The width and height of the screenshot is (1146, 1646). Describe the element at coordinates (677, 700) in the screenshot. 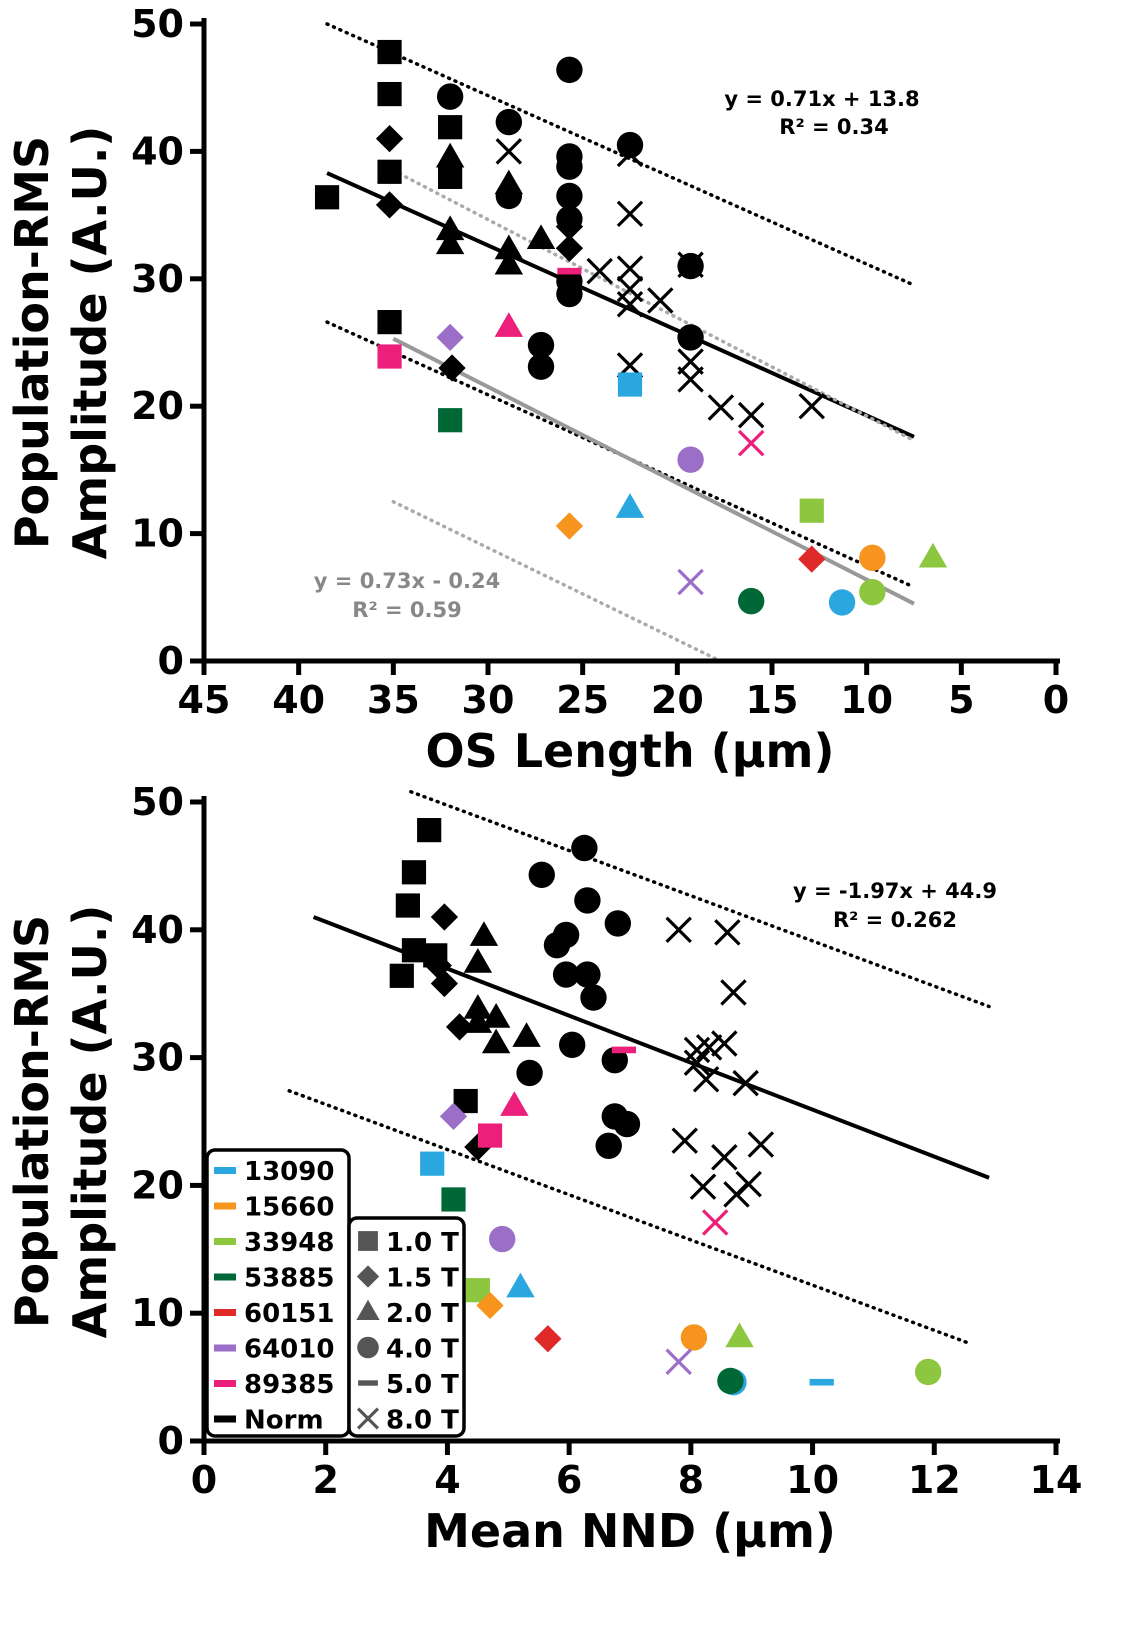

I see `x-tick-label: 20` at that location.